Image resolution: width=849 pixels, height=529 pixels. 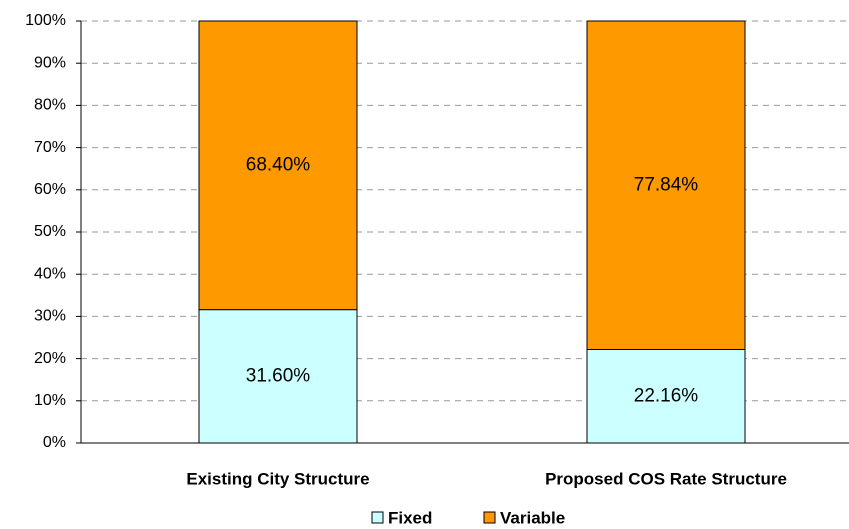 What do you see at coordinates (666, 478) in the screenshot?
I see `x-tick-label: Proposed COS Rate Structure` at bounding box center [666, 478].